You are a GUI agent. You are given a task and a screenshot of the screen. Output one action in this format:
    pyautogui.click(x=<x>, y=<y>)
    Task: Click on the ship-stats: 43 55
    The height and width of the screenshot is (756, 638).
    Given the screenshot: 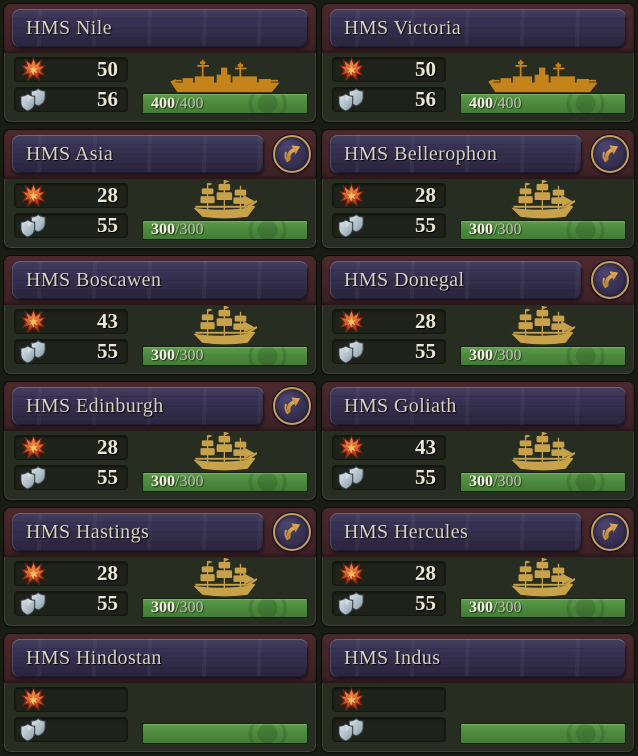 What is the action you would take?
    pyautogui.click(x=389, y=463)
    